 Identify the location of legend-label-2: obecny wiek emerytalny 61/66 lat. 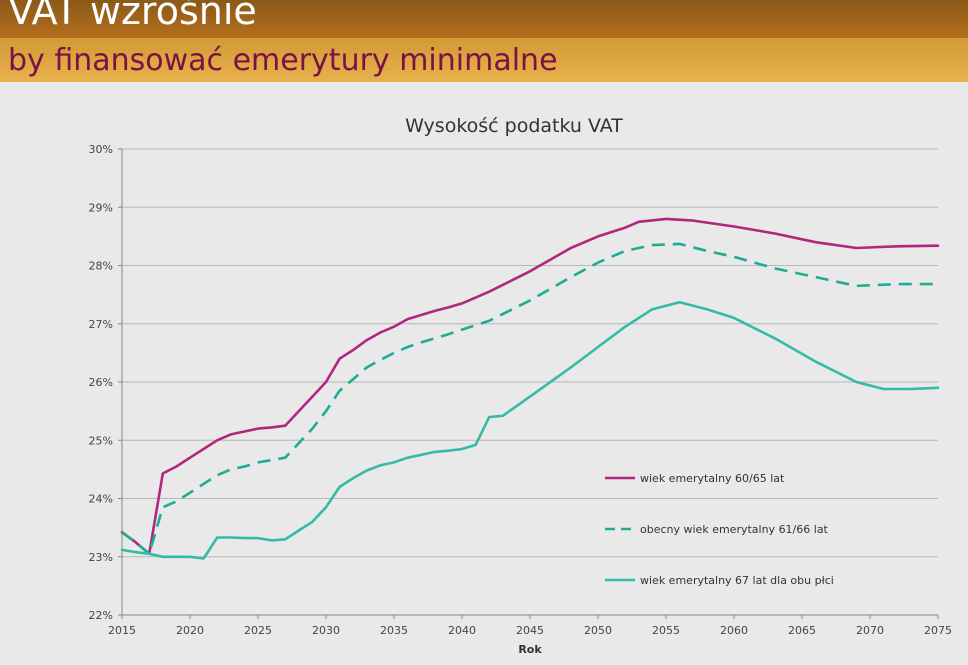
(734, 529).